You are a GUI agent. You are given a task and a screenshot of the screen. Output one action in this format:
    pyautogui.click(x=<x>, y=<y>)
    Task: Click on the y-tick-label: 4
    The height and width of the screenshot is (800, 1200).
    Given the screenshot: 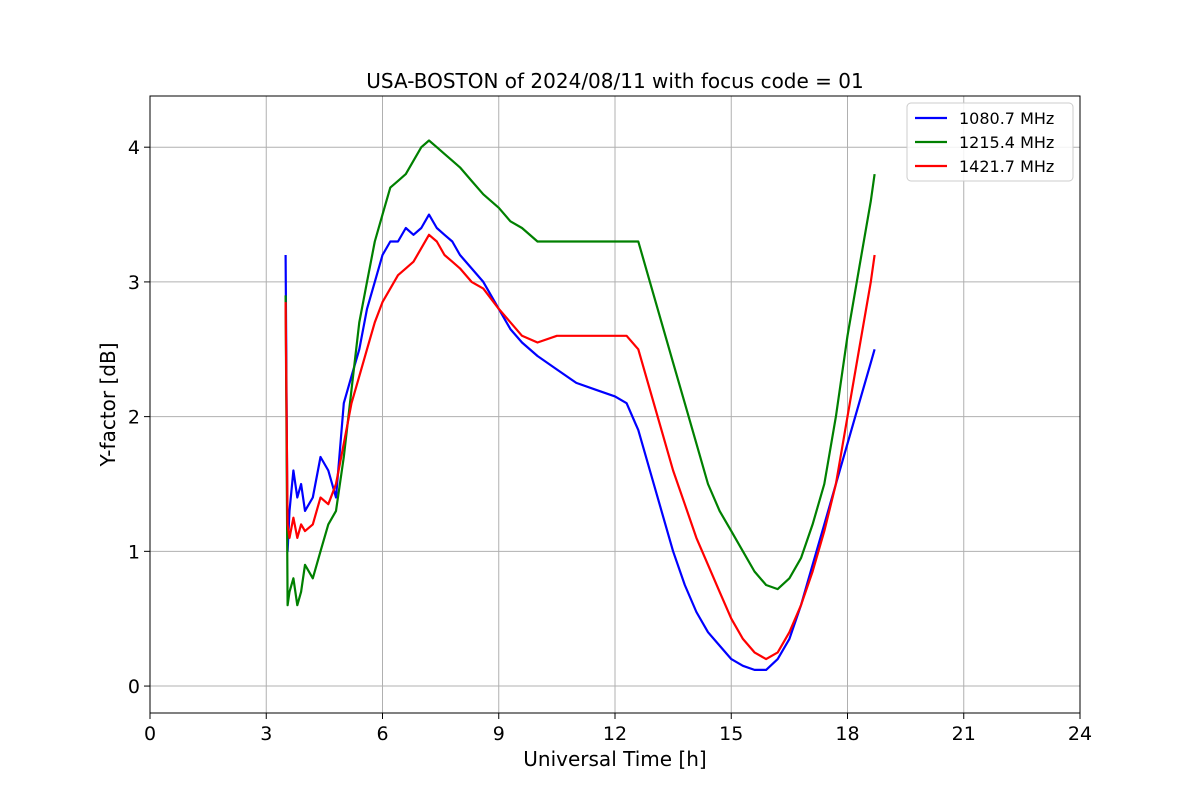 What is the action you would take?
    pyautogui.click(x=134, y=148)
    